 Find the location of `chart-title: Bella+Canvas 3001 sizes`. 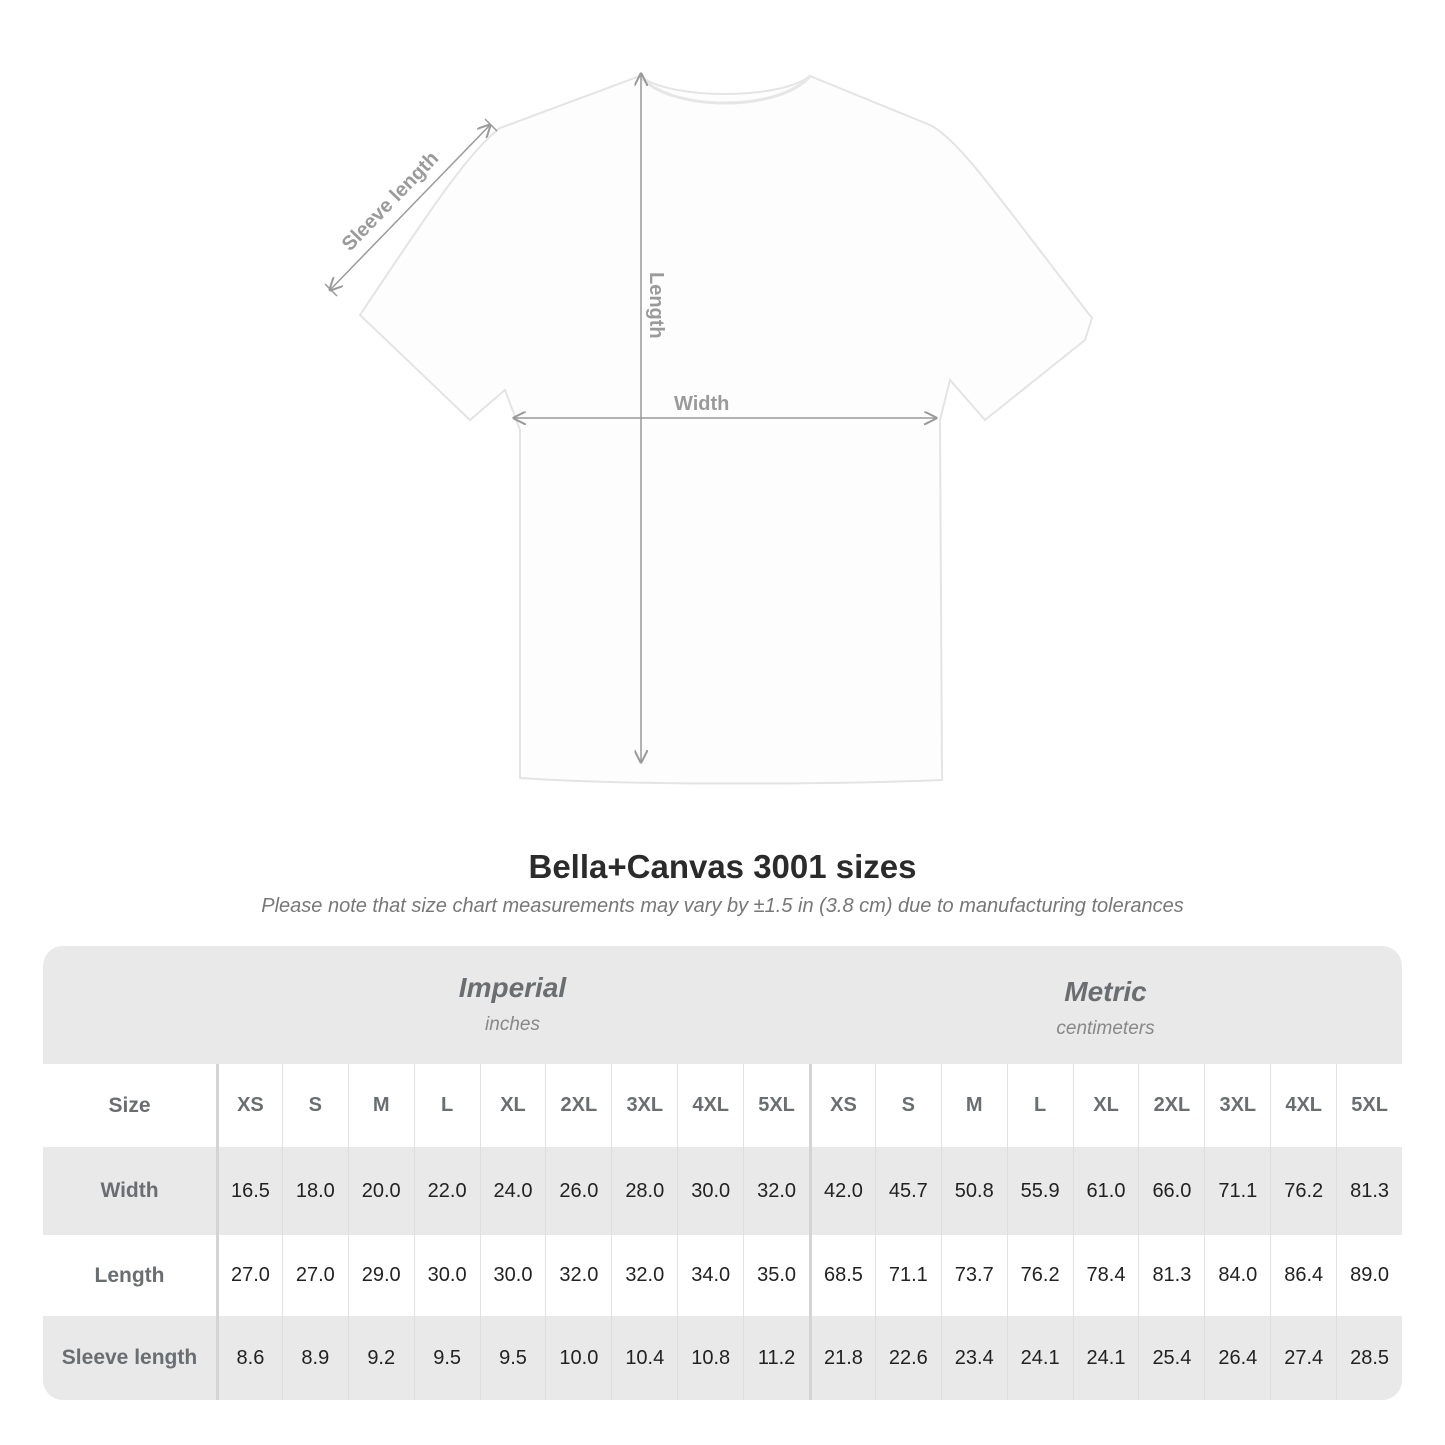

chart-title: Bella+Canvas 3001 sizes is located at coordinates (722, 866).